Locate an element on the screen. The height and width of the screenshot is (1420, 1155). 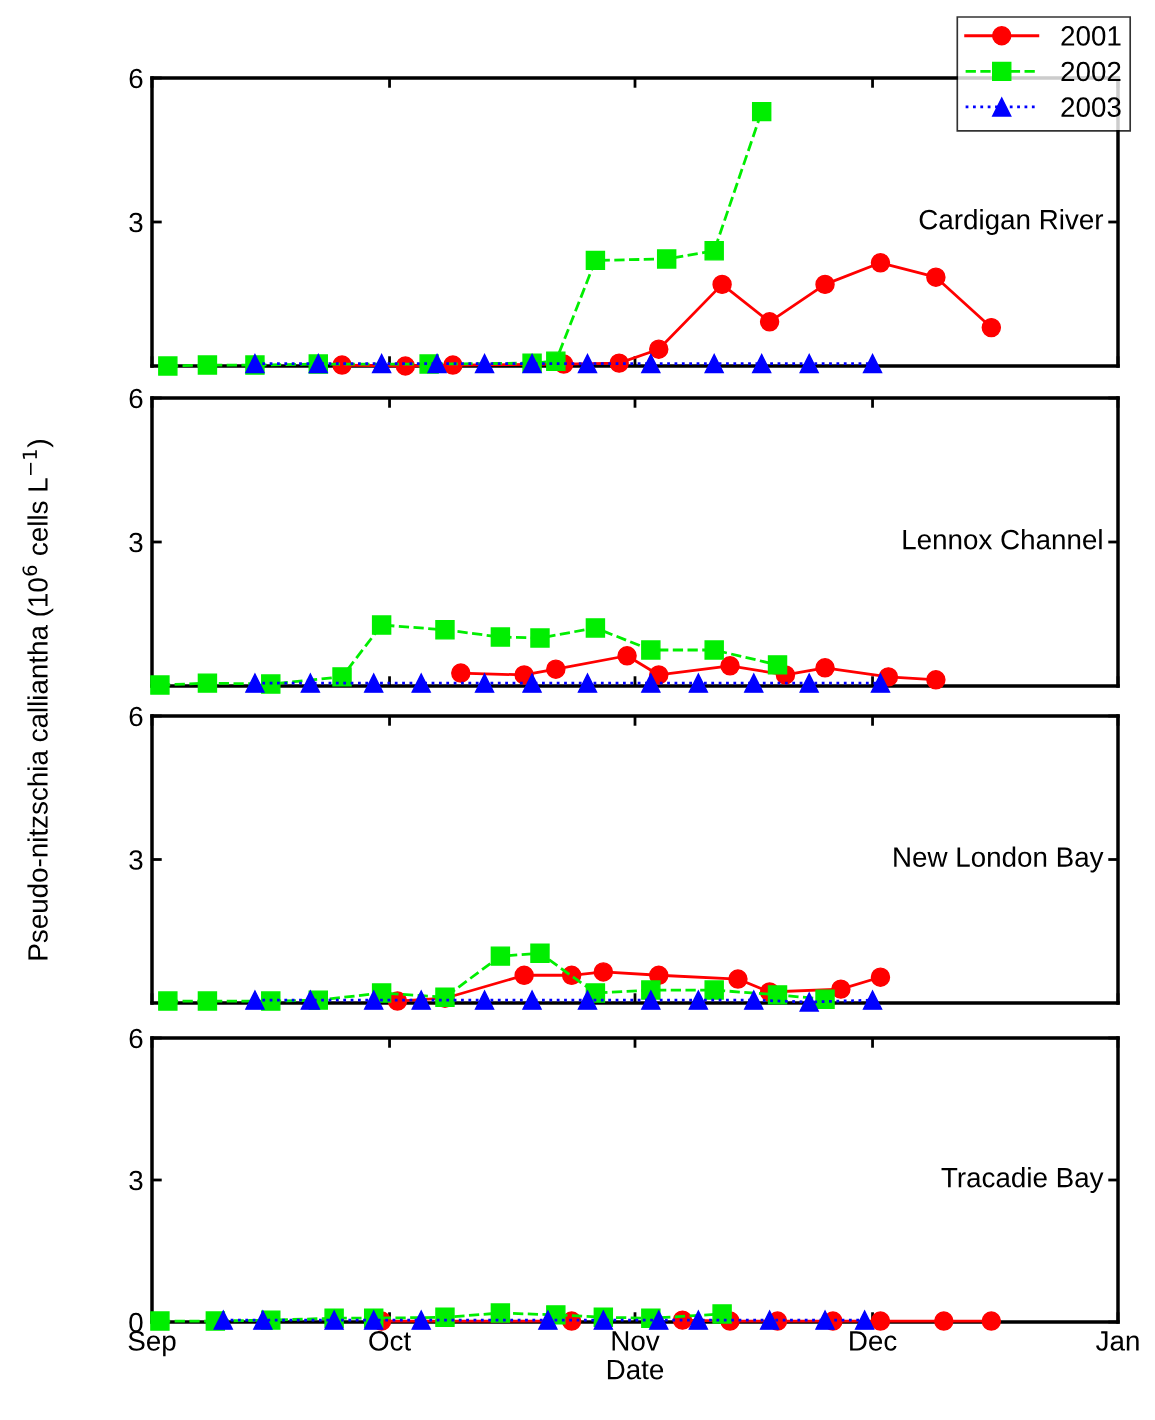
annotation: New London Bay is located at coordinates (999, 859).